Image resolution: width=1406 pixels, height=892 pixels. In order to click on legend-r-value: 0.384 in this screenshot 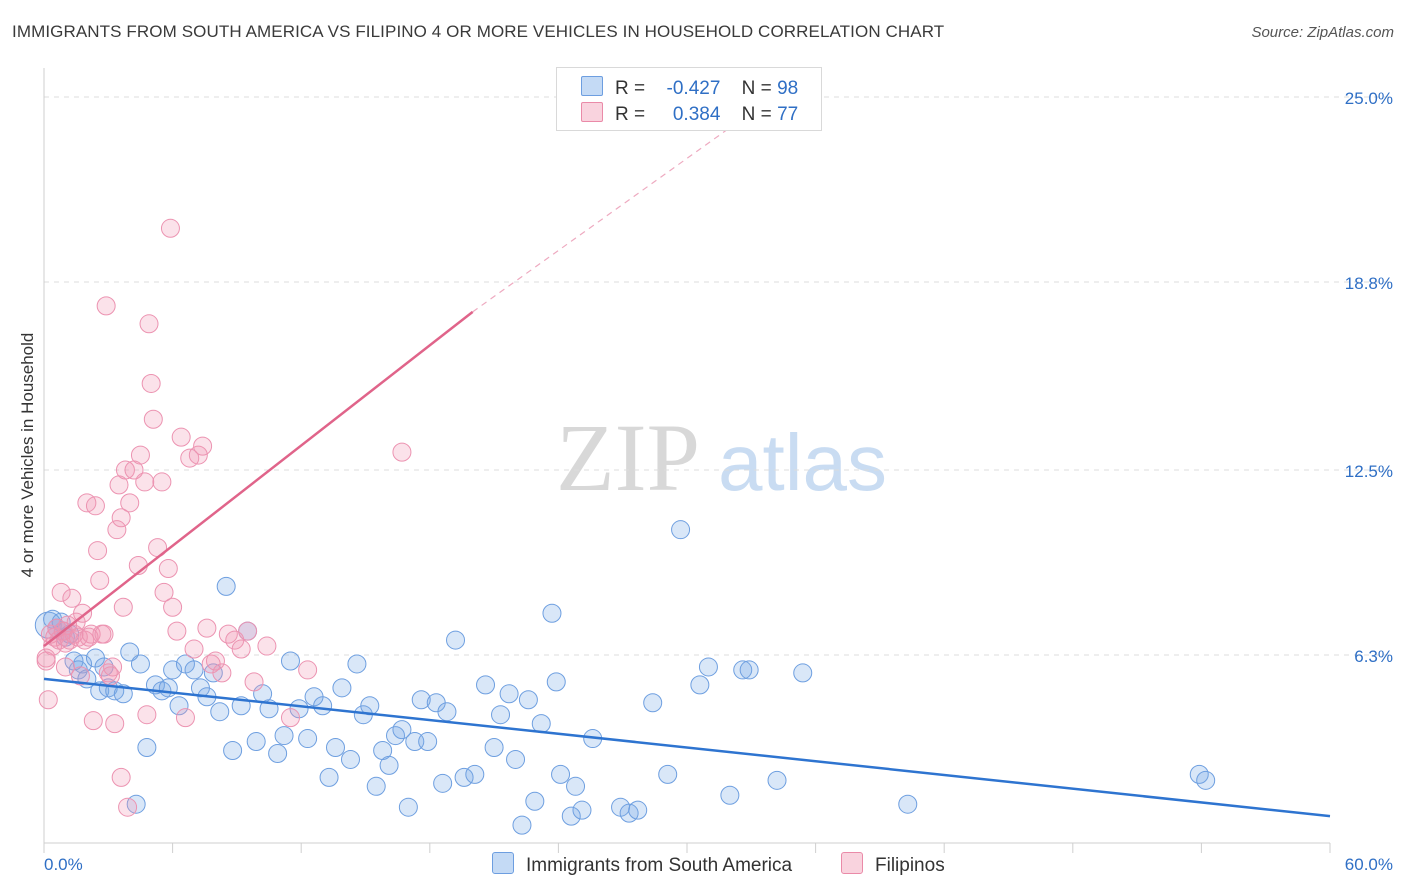, I will do `click(696, 114)`.